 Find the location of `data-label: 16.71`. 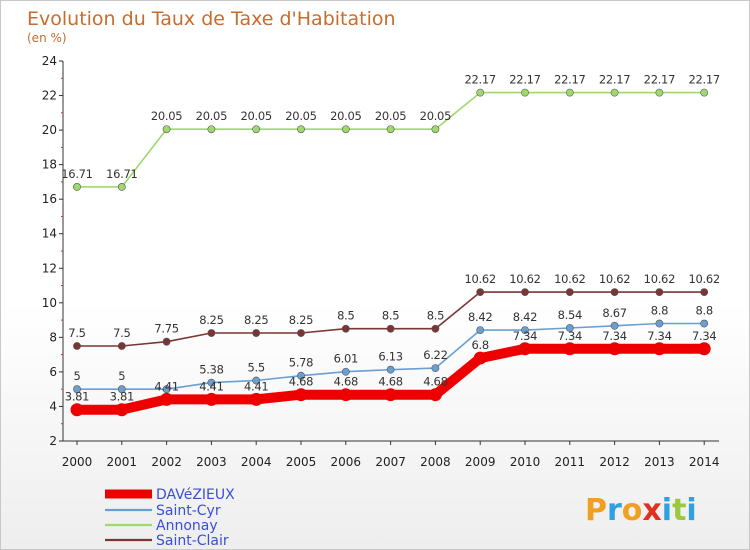

data-label: 16.71 is located at coordinates (76, 174).